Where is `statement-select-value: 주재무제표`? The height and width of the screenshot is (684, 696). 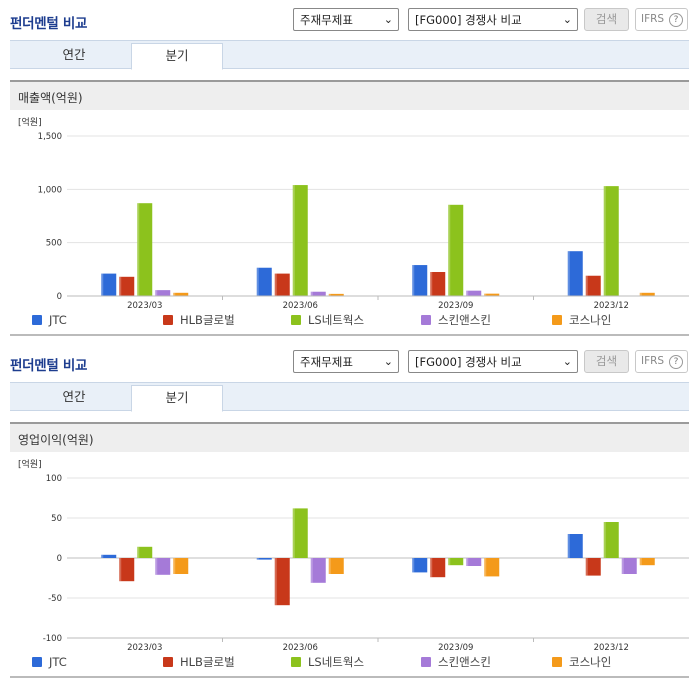 statement-select-value: 주재무제표 is located at coordinates (326, 20).